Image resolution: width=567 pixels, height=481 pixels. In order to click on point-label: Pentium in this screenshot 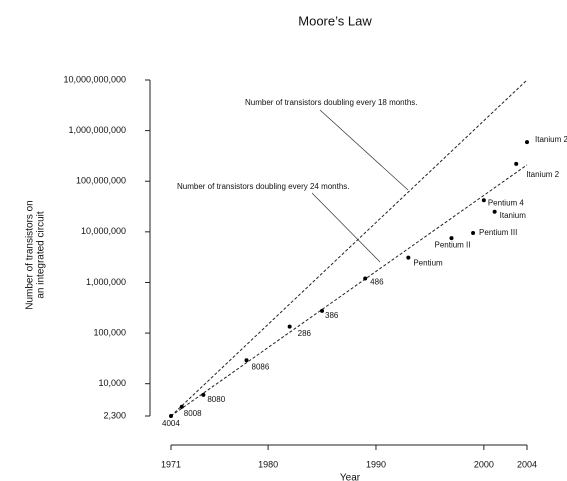, I will do `click(428, 263)`.